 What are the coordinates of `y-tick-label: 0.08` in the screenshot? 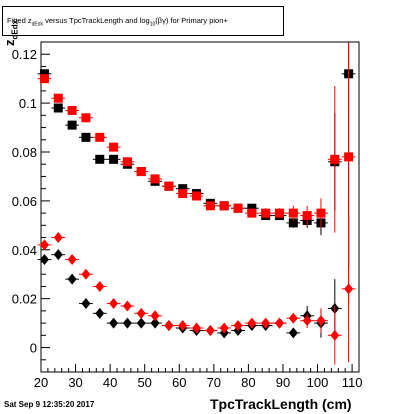 It's located at (24, 152).